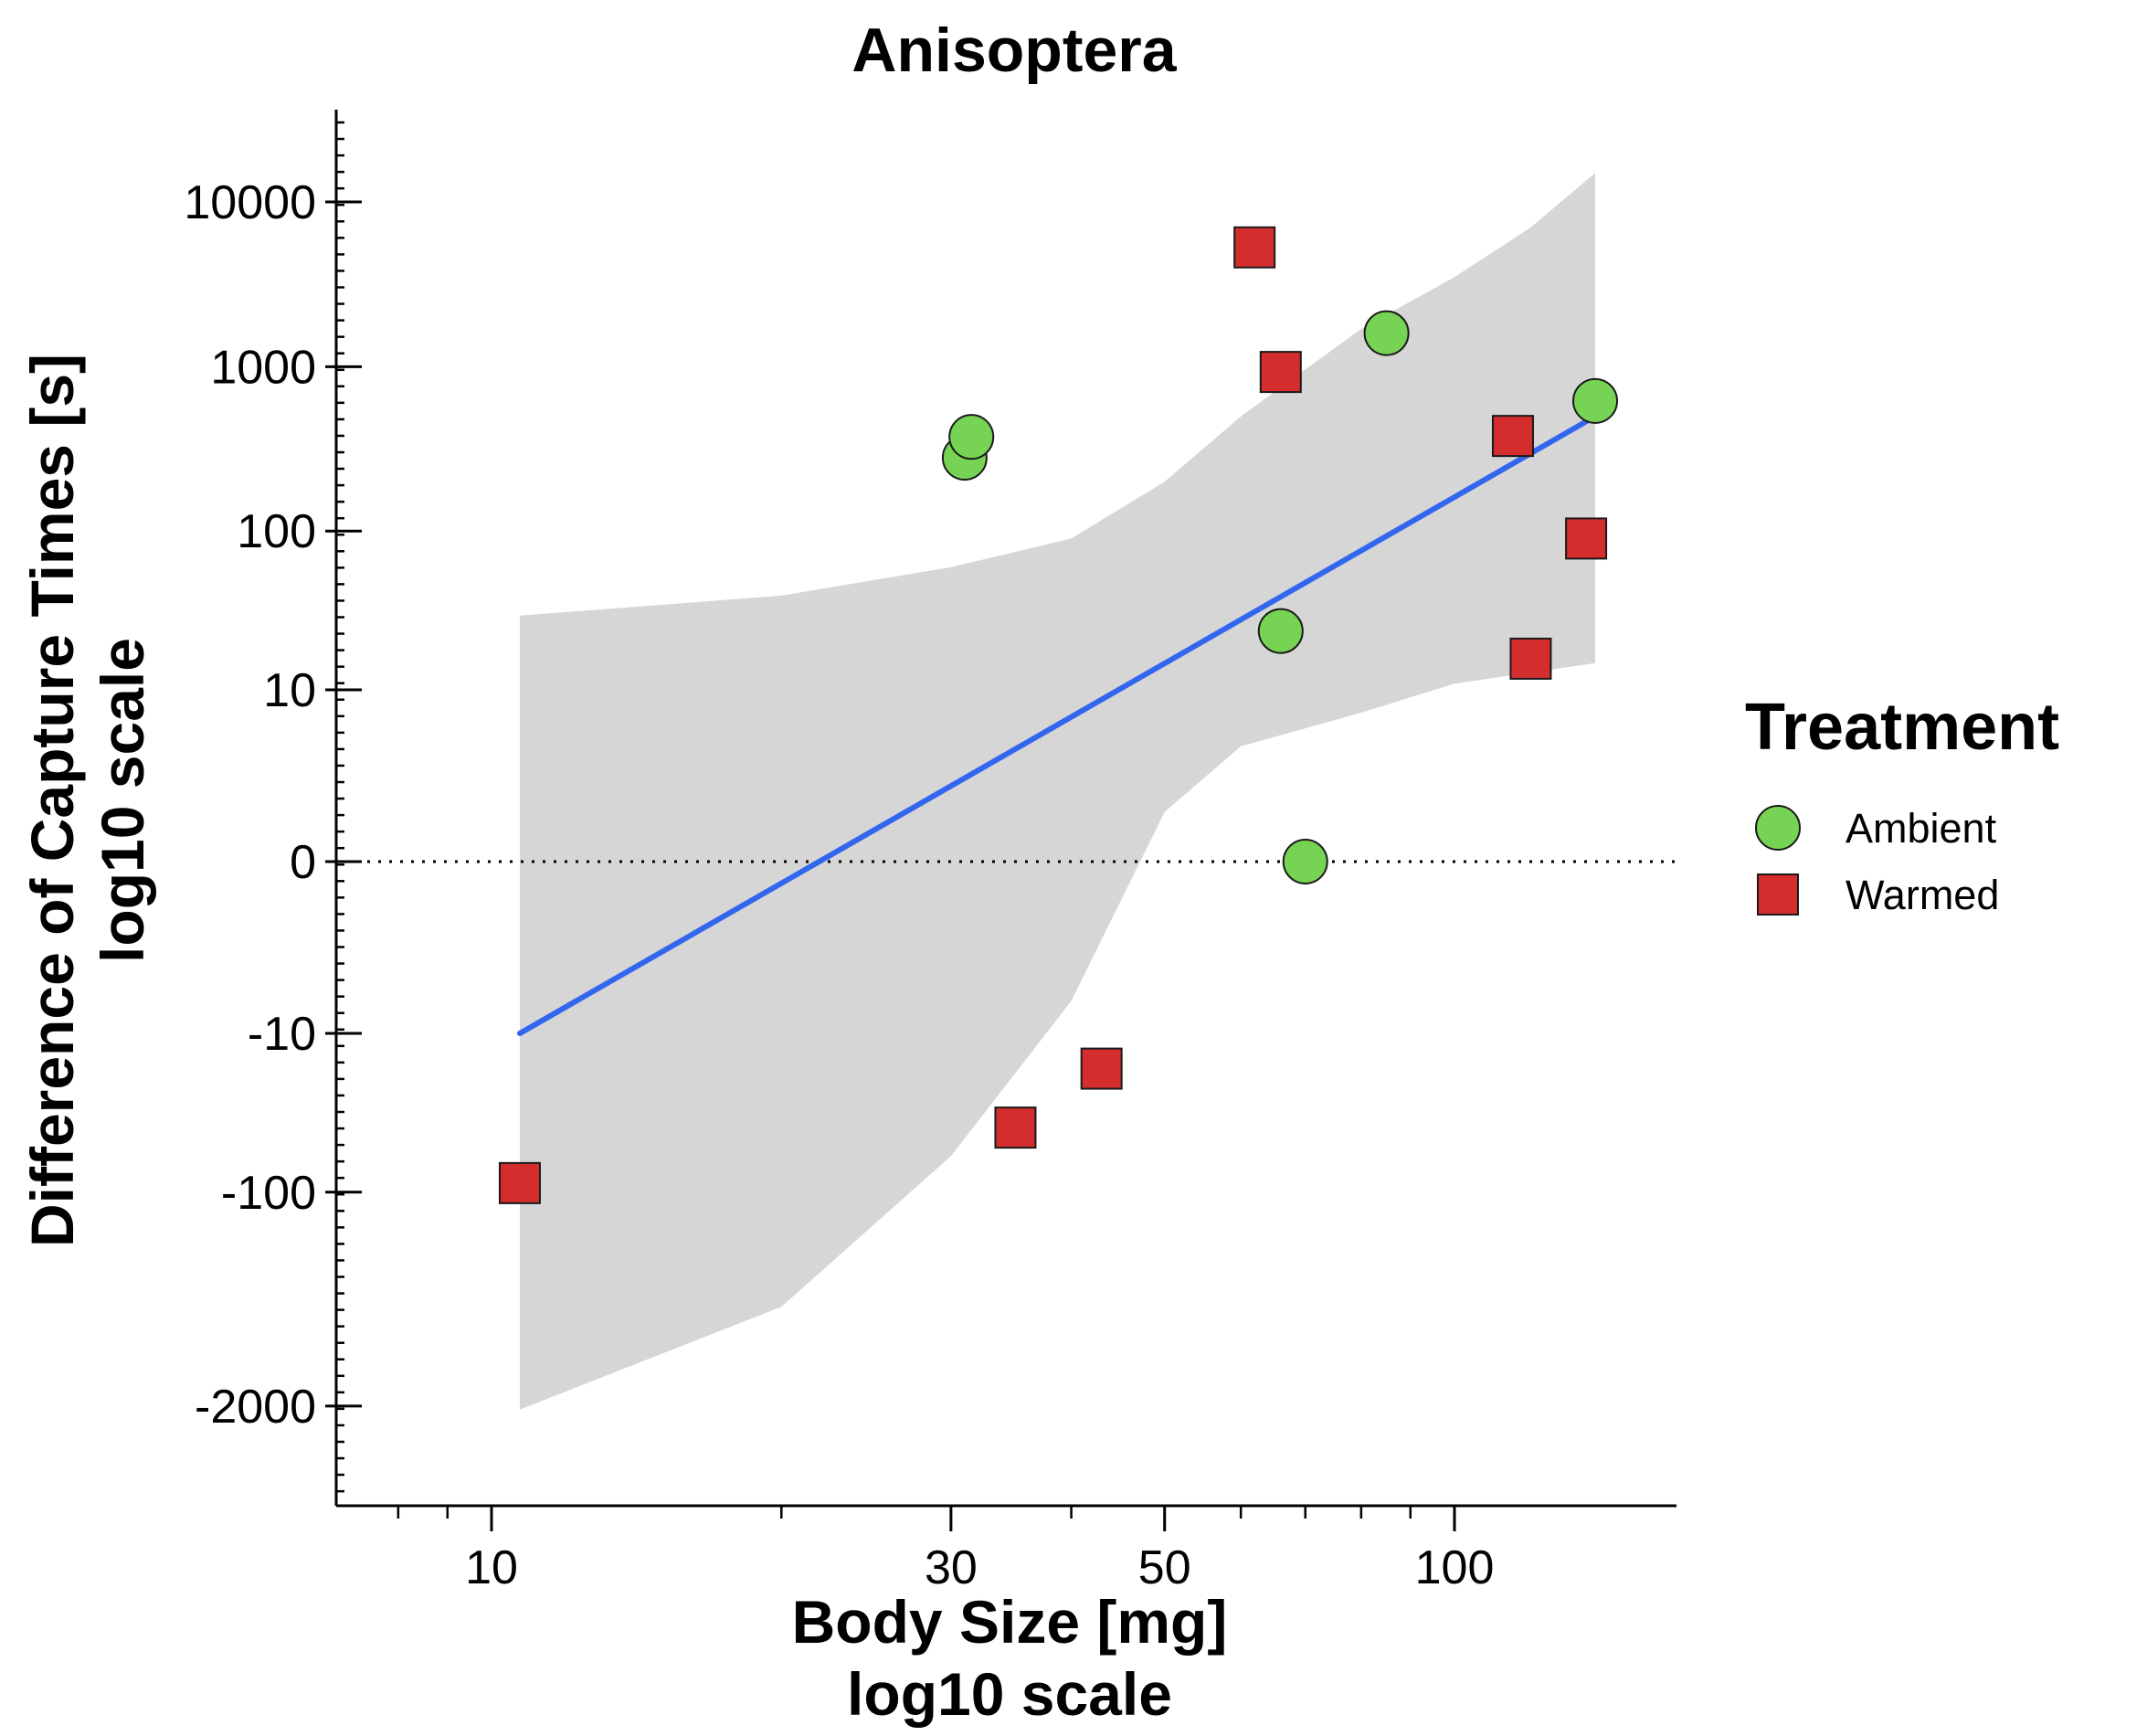  What do you see at coordinates (1014, 50) in the screenshot?
I see `chart-title: Anisoptera` at bounding box center [1014, 50].